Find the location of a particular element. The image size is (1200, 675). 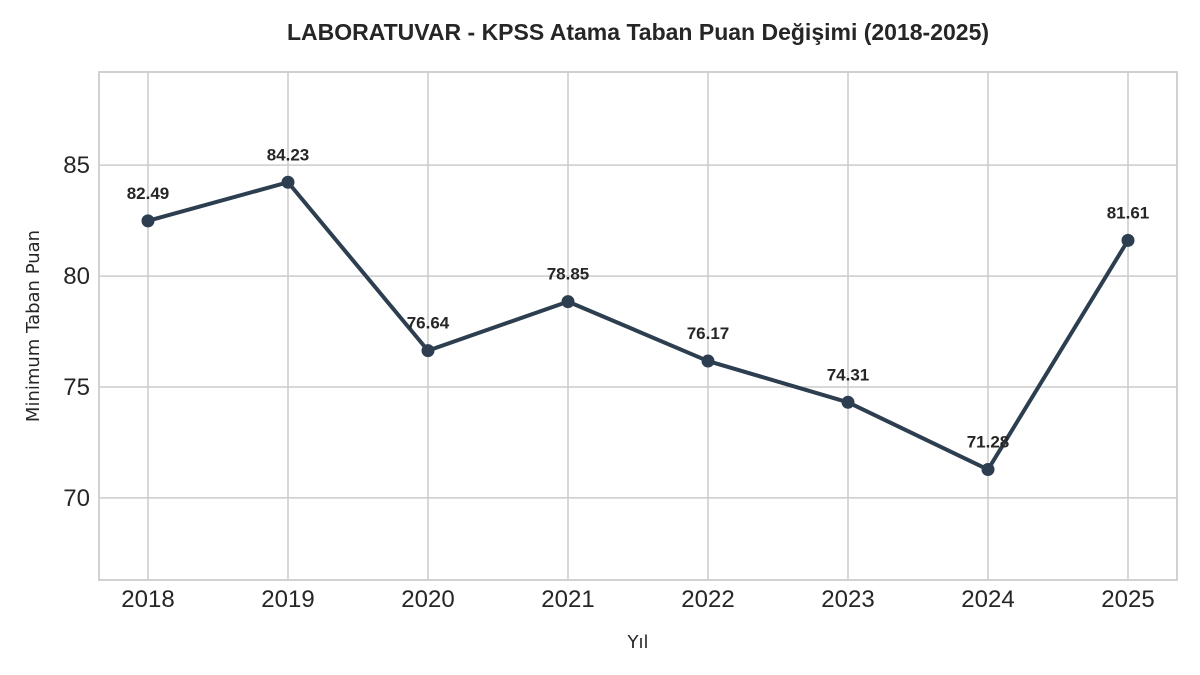

x-tick-label: 2025 is located at coordinates (1127, 599).